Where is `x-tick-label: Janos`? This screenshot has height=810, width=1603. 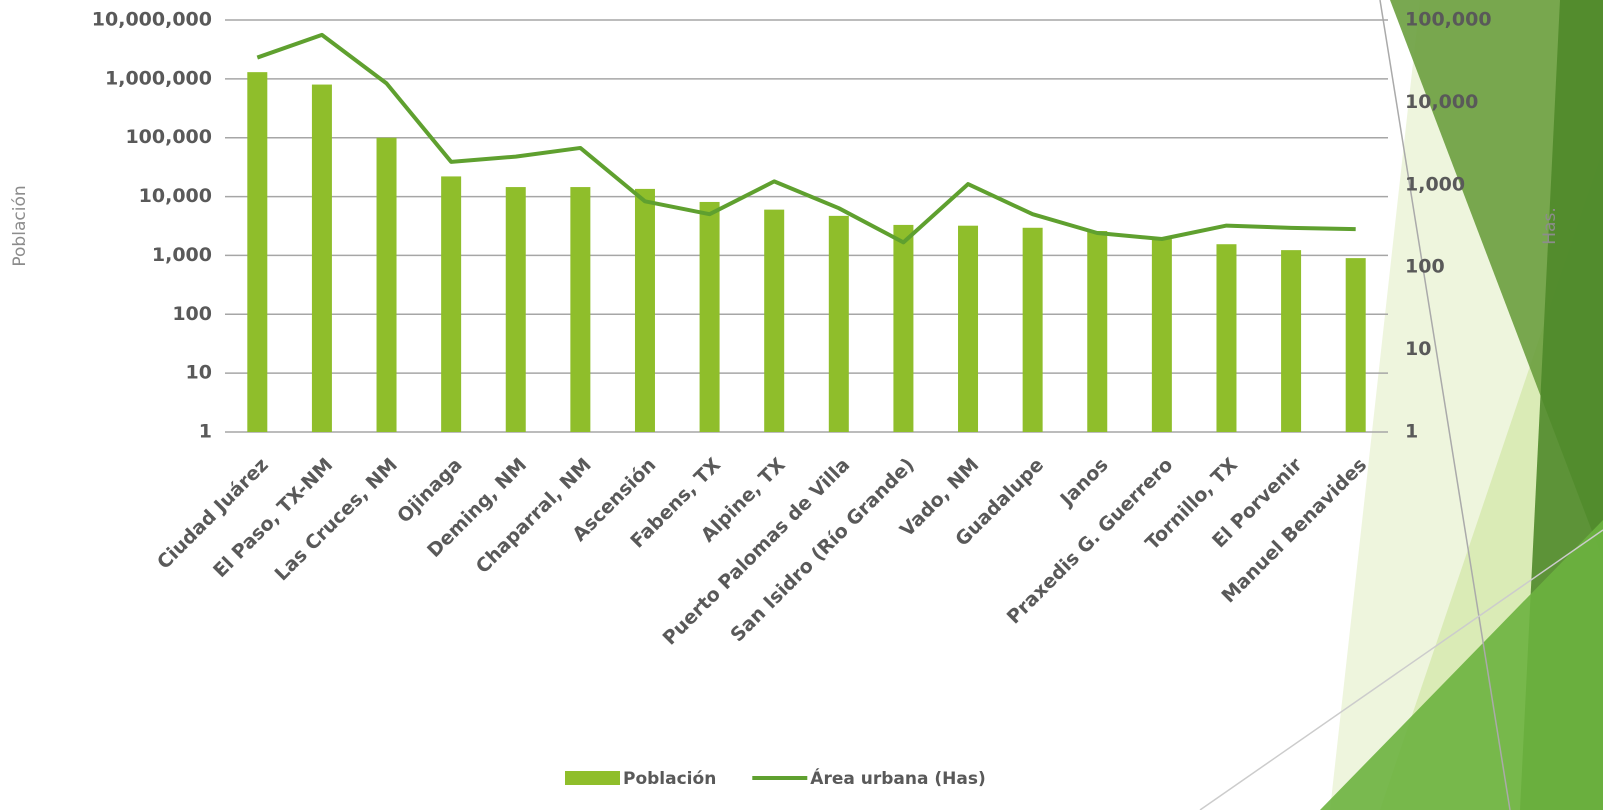
x-tick-label: Janos is located at coordinates (1084, 483).